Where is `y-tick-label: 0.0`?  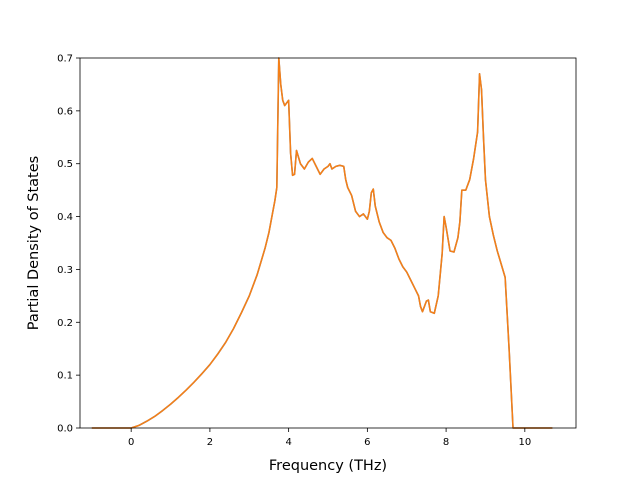
y-tick-label: 0.0 is located at coordinates (65, 429).